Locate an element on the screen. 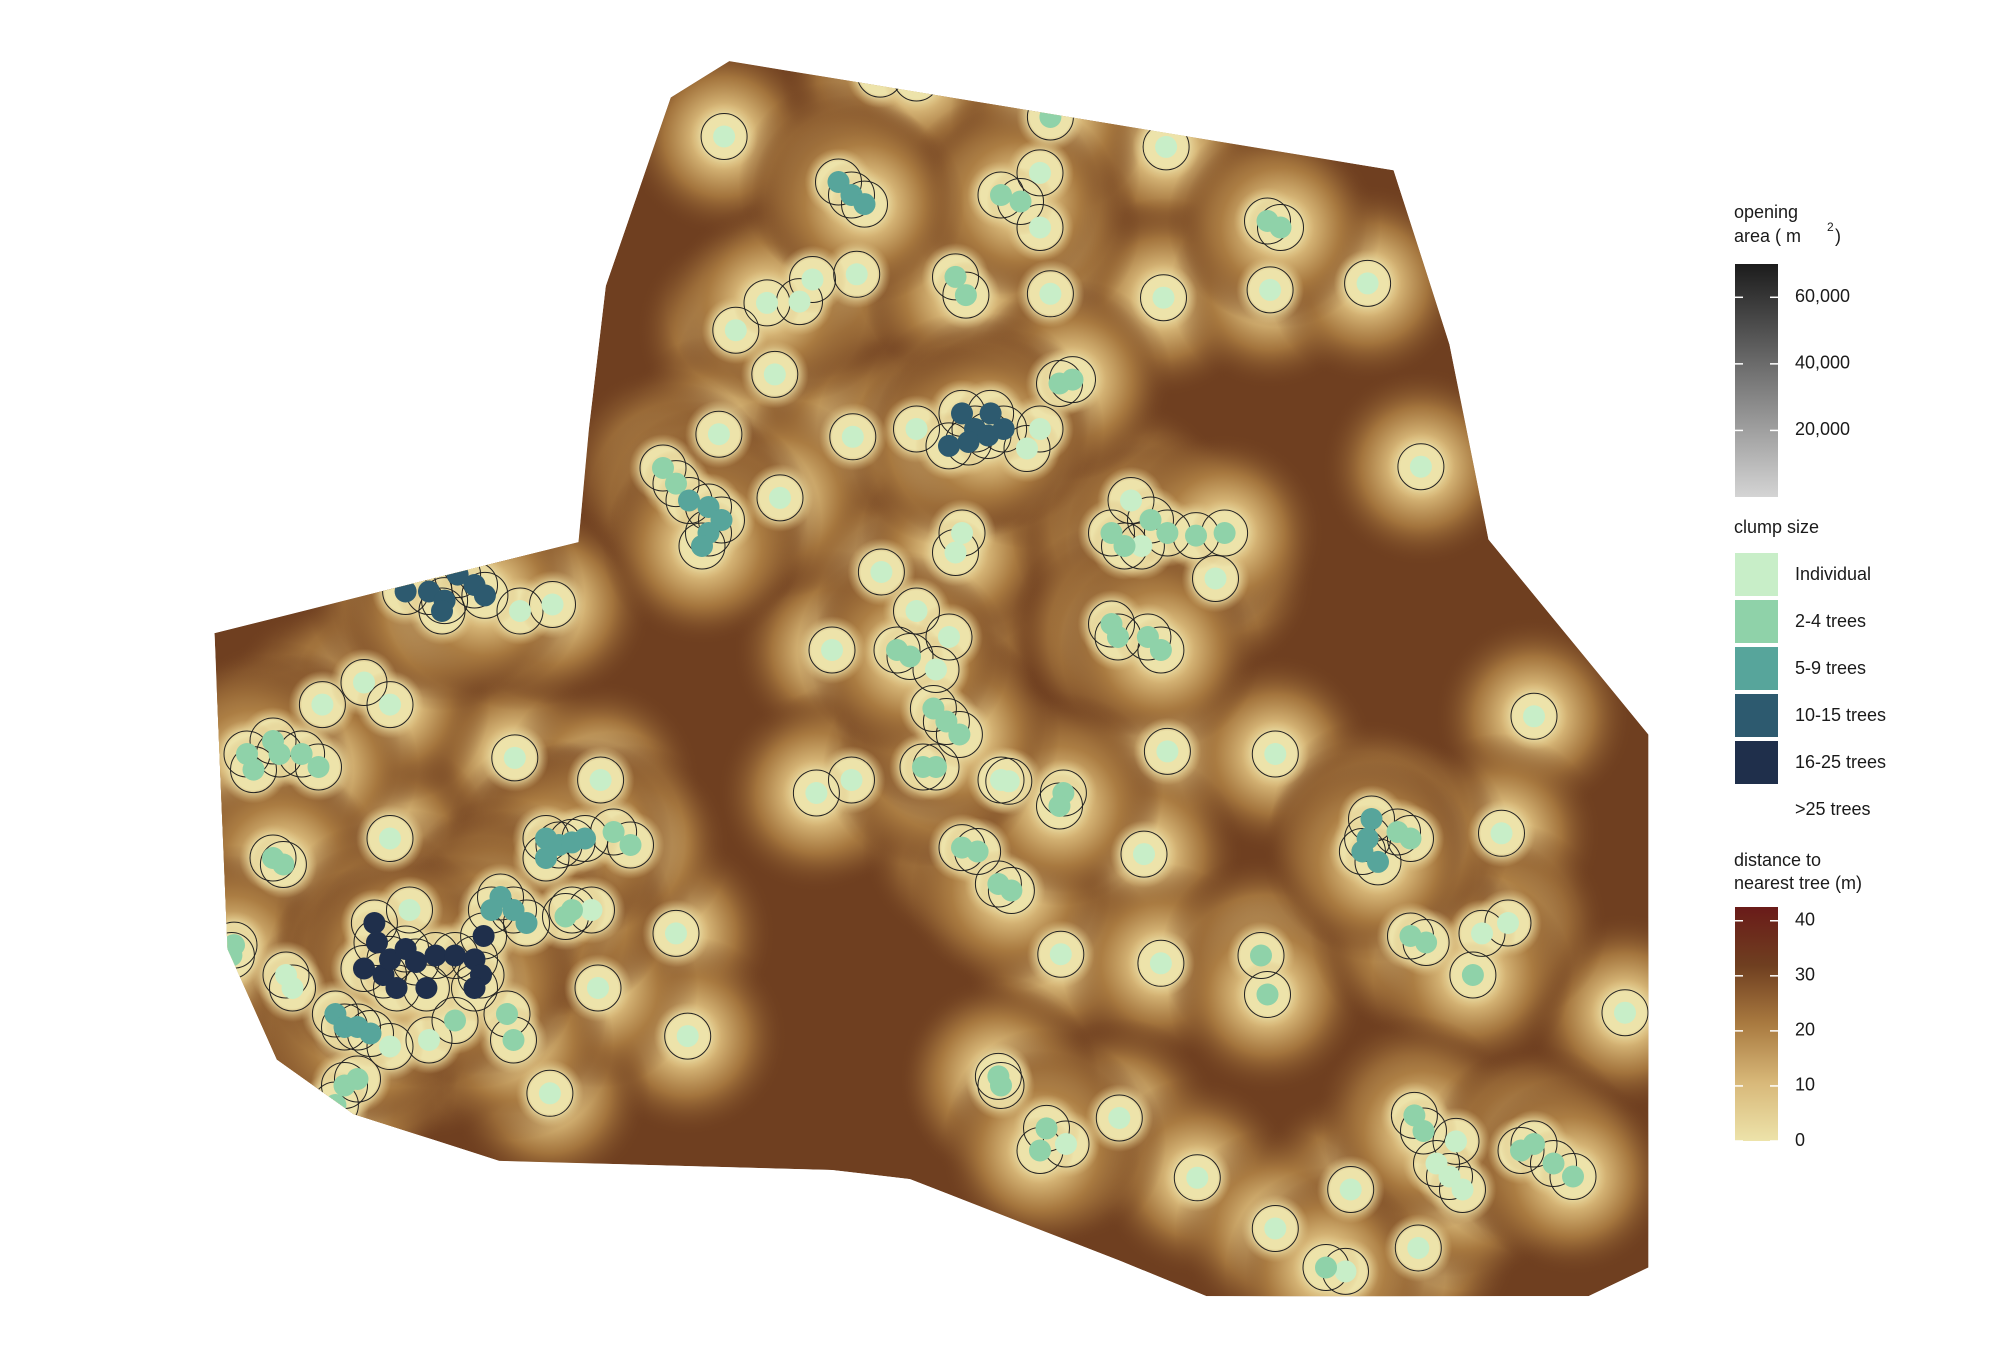 This screenshot has height=1349, width=2016. colorbar-tick-label: 40,000 is located at coordinates (1822, 363).